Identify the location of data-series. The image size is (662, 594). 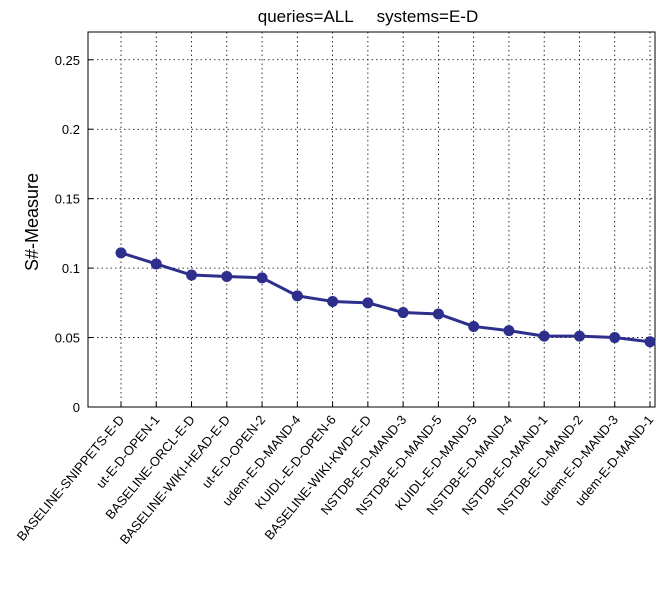
(385, 297).